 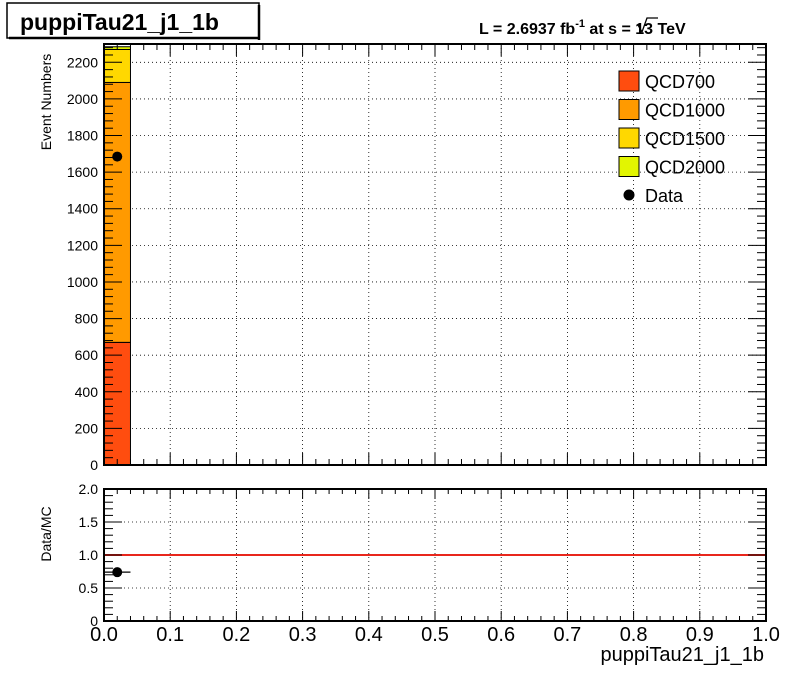 What do you see at coordinates (89, 489) in the screenshot?
I see `ratio-y-tick-label: 2.0` at bounding box center [89, 489].